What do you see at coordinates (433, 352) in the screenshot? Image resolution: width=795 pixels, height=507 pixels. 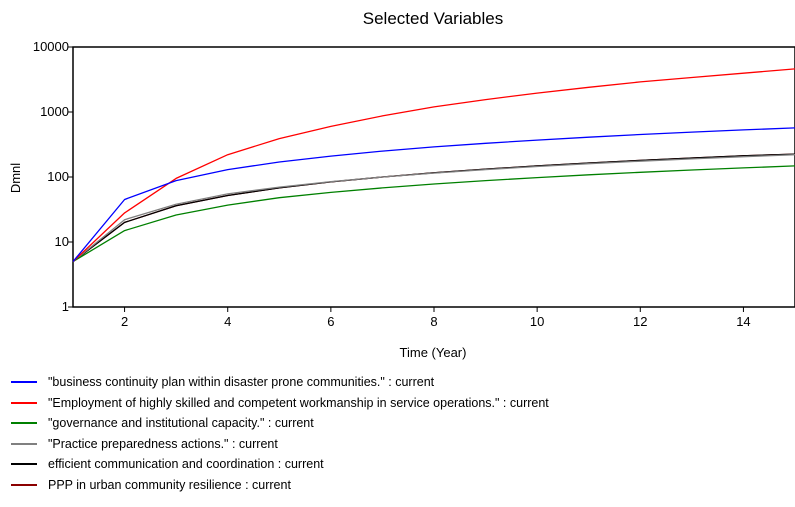 I see `x-axis-label: Time (Year)` at bounding box center [433, 352].